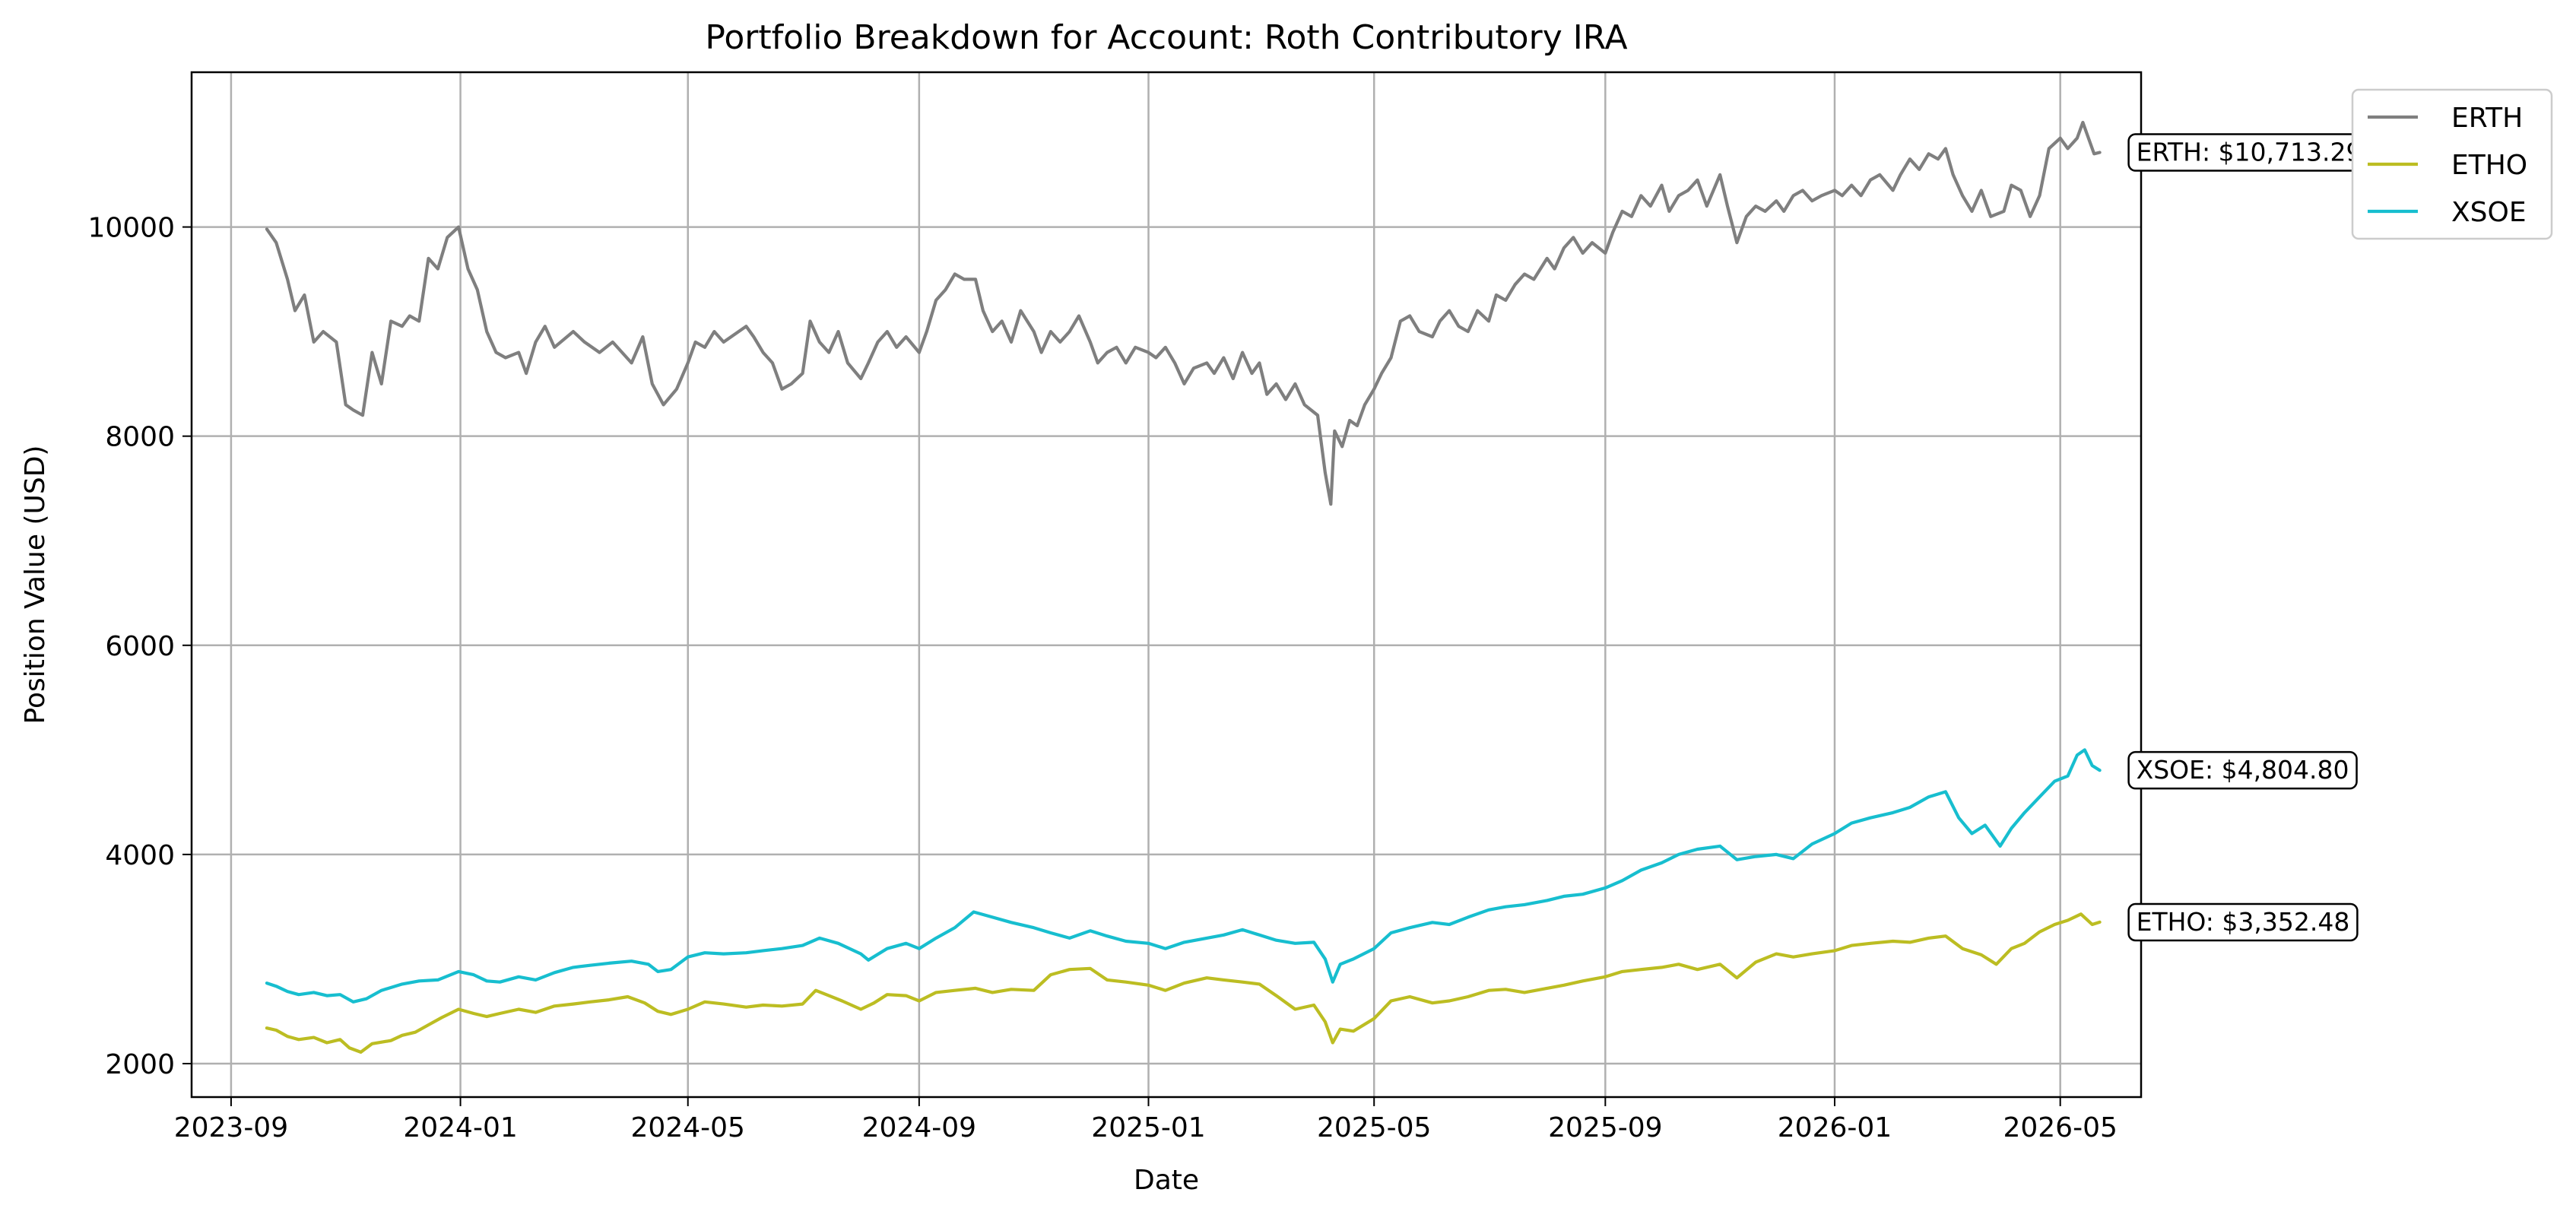 This screenshot has width=2576, height=1221. What do you see at coordinates (2487, 119) in the screenshot?
I see `legend-label-erth: ERTH` at bounding box center [2487, 119].